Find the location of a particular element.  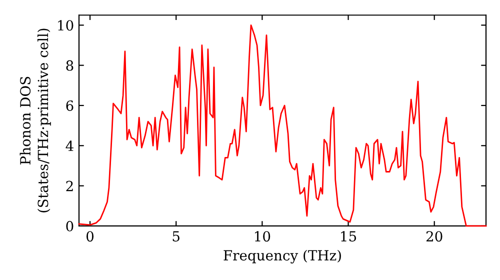

y-tick-label: 6 is located at coordinates (70, 105).